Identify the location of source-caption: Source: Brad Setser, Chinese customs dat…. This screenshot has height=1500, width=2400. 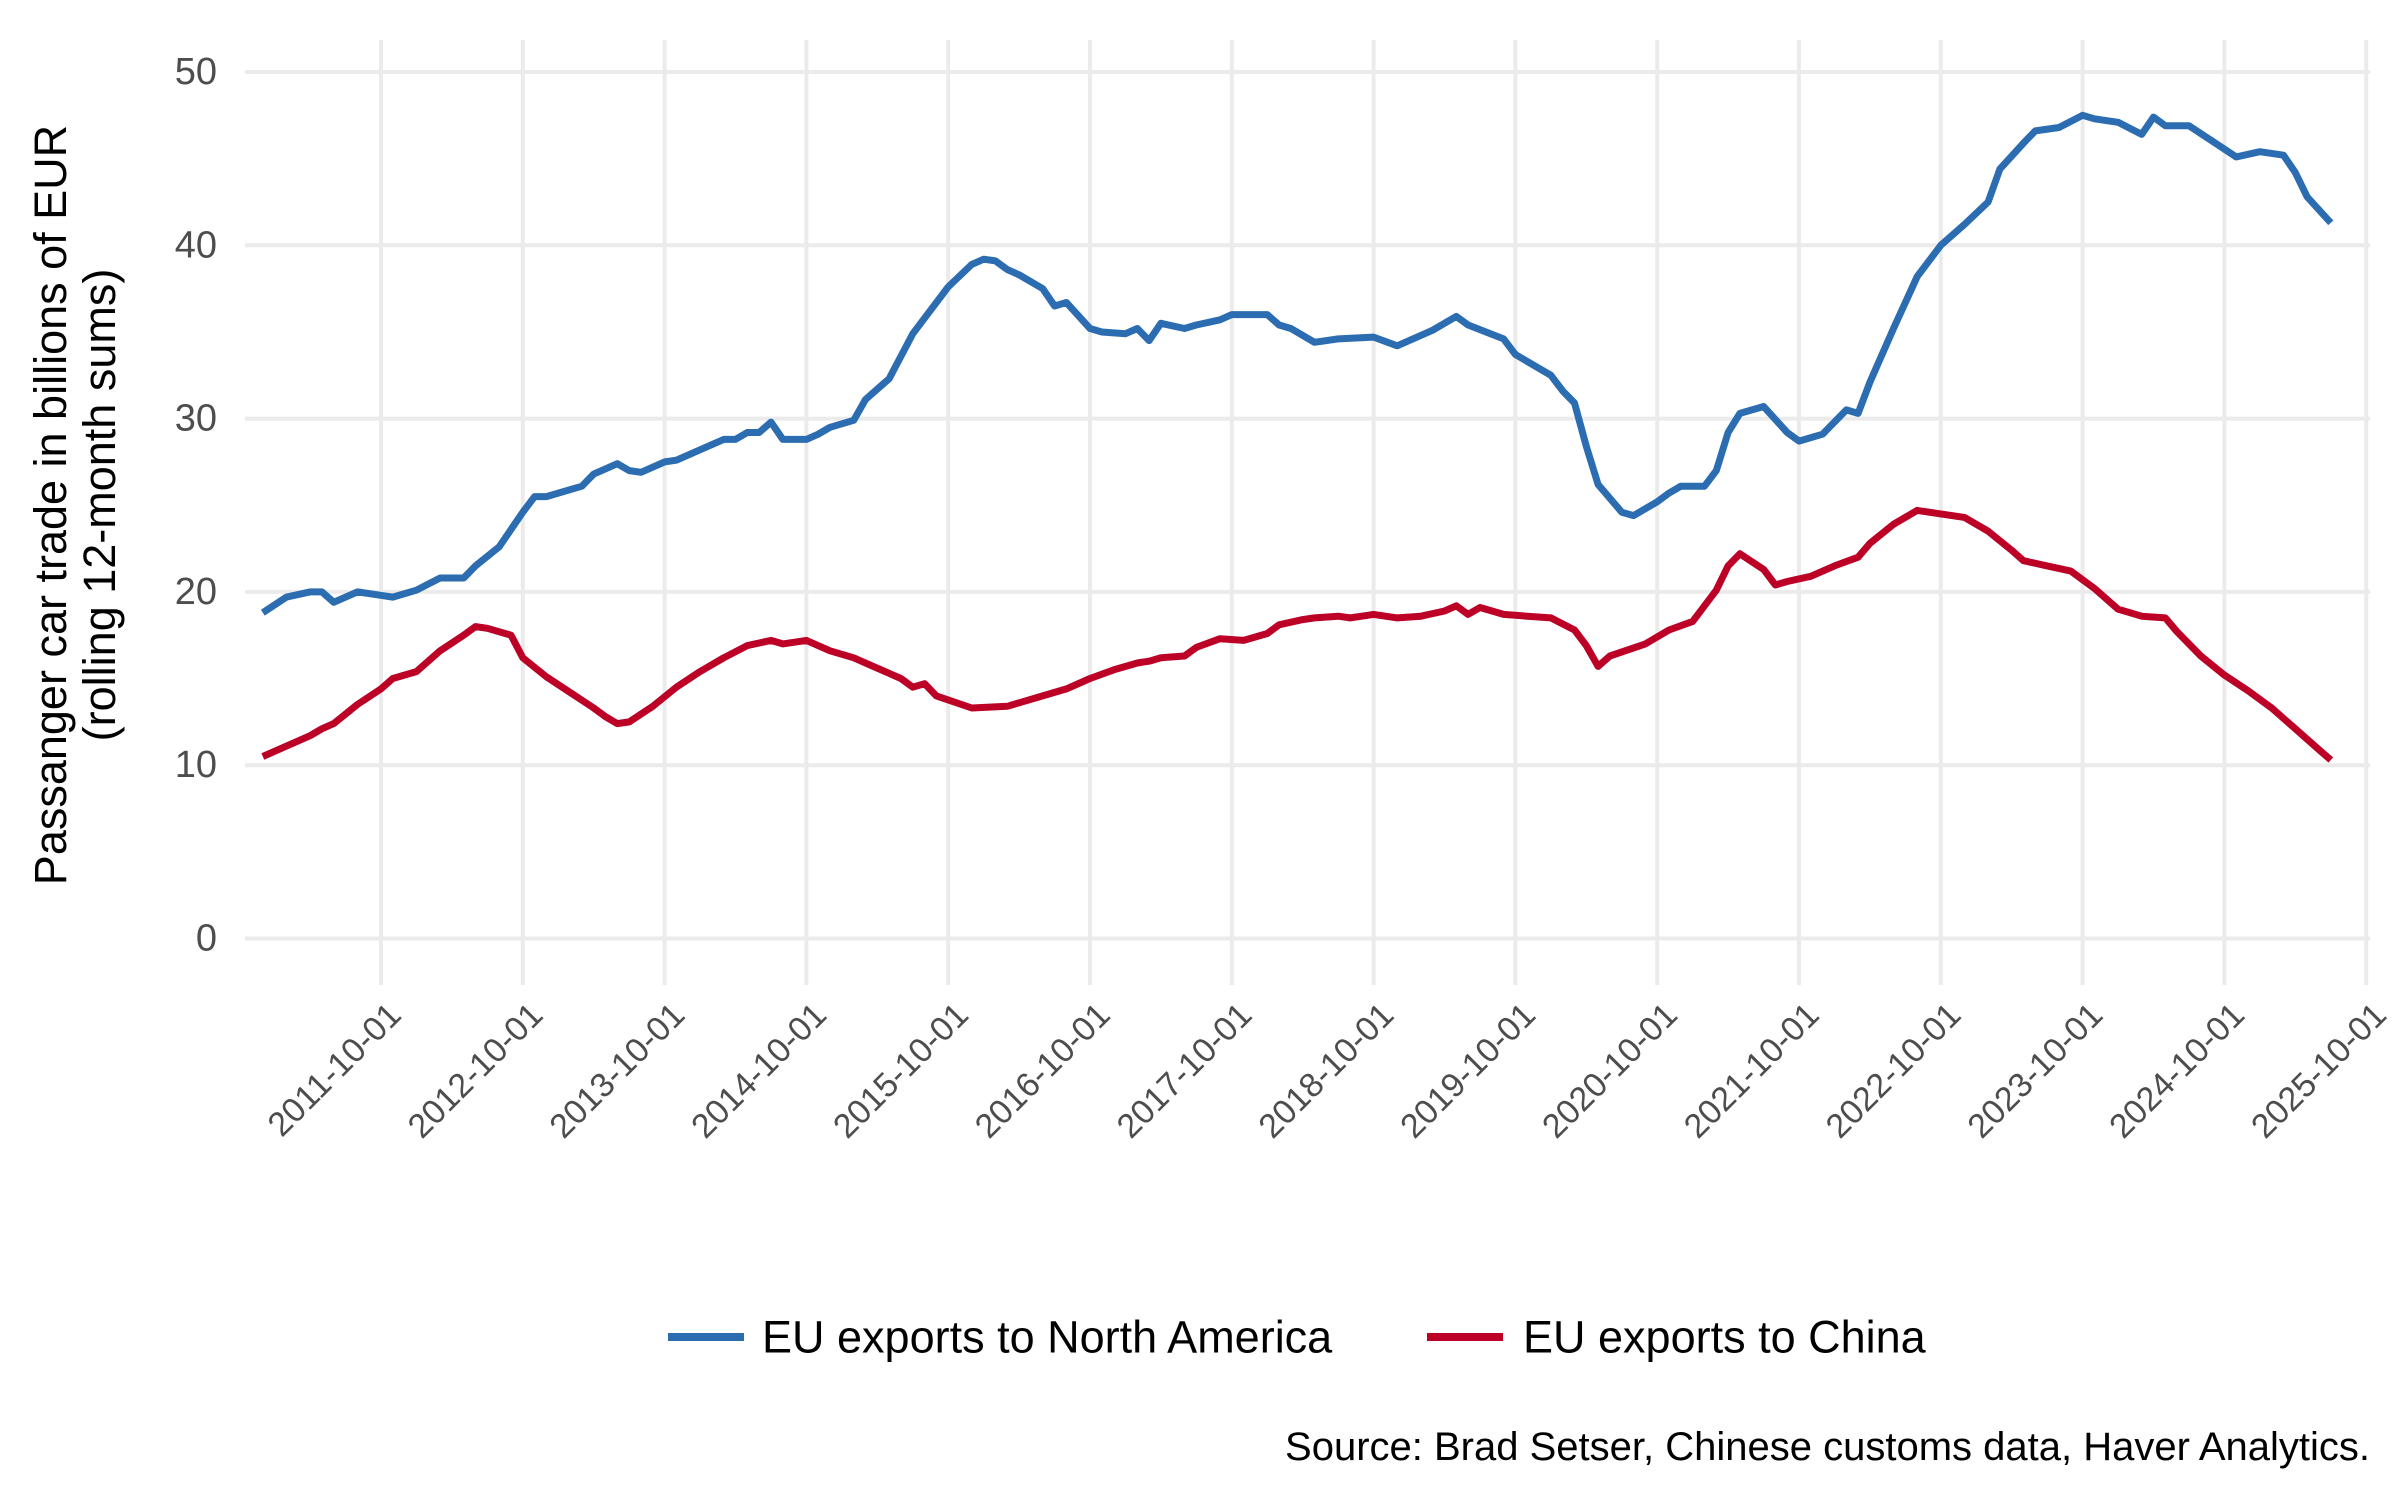
(1827, 1447).